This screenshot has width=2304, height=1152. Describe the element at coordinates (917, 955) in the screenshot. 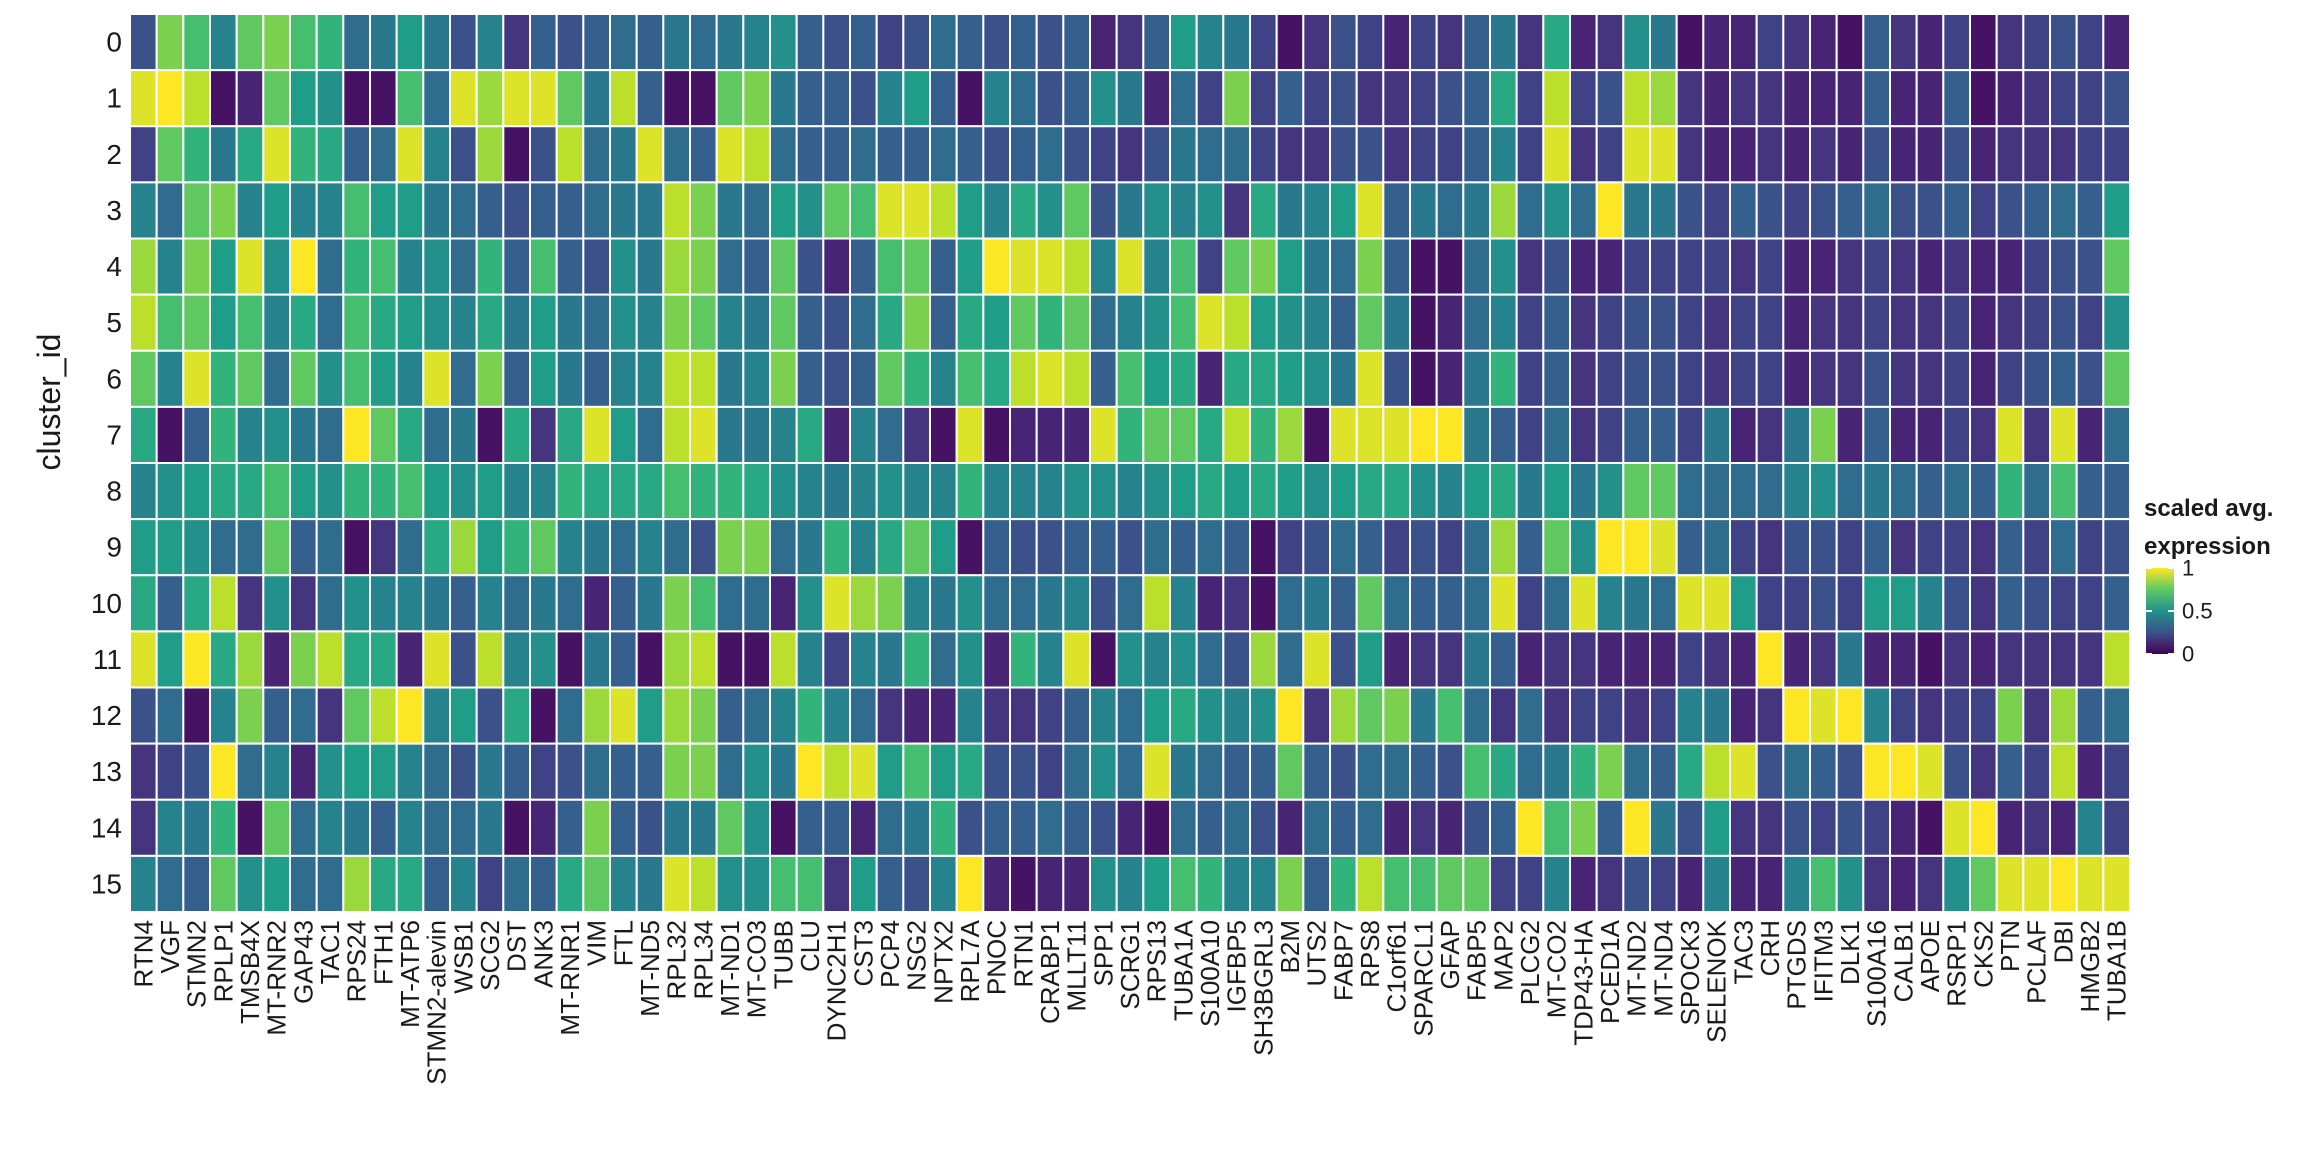

I see `gene-tick-label: NSG2` at that location.